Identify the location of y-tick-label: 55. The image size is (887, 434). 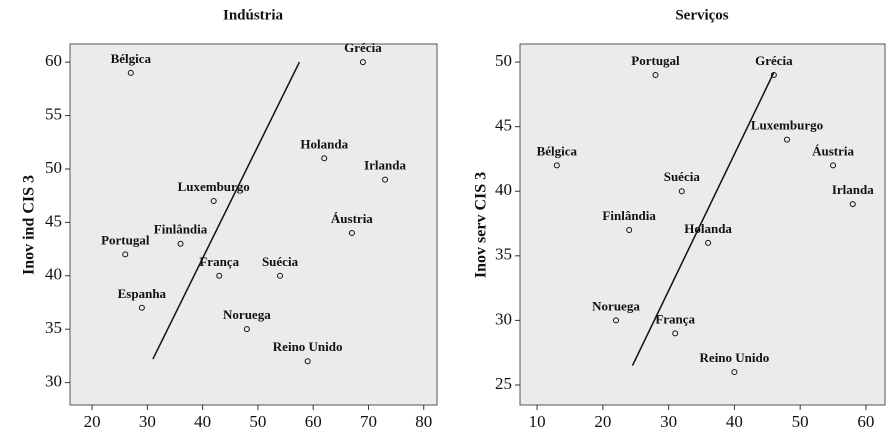
(53, 113).